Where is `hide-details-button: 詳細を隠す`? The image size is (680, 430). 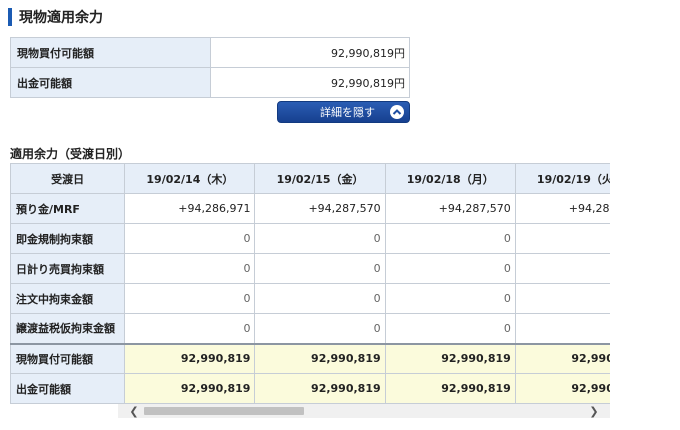 hide-details-button: 詳細を隠す is located at coordinates (343, 112).